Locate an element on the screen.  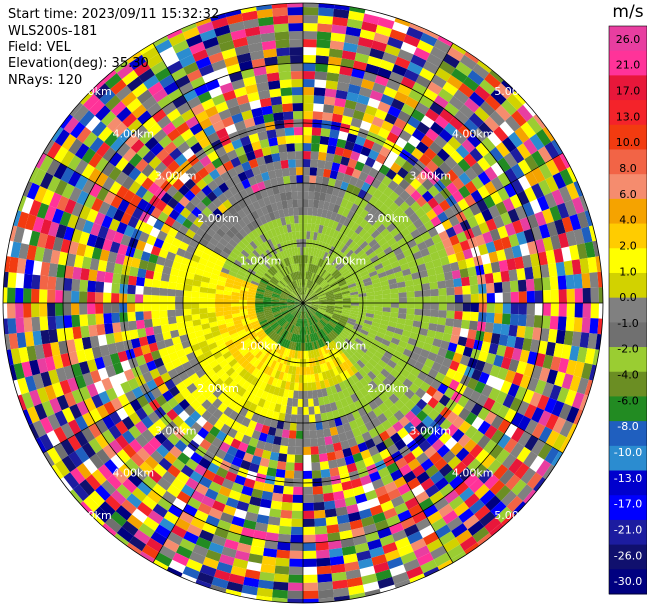
colorbar-tick-label: -1.0 is located at coordinates (627, 323).